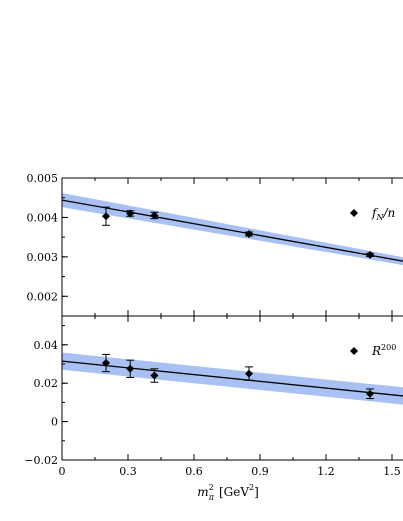 The height and width of the screenshot is (521, 403). I want to click on legend-label: R200, so click(383, 350).